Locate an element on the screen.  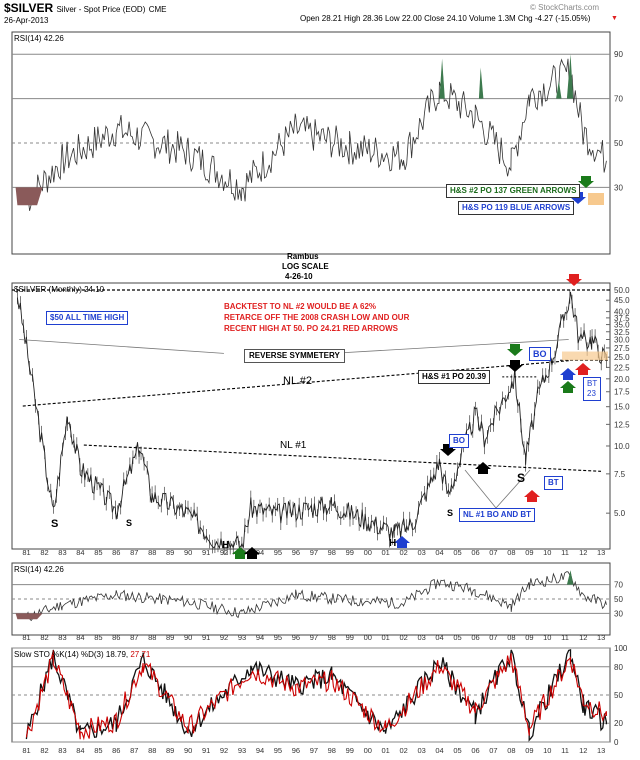
stoch-tick-label: 0 is located at coordinates (616, 742).